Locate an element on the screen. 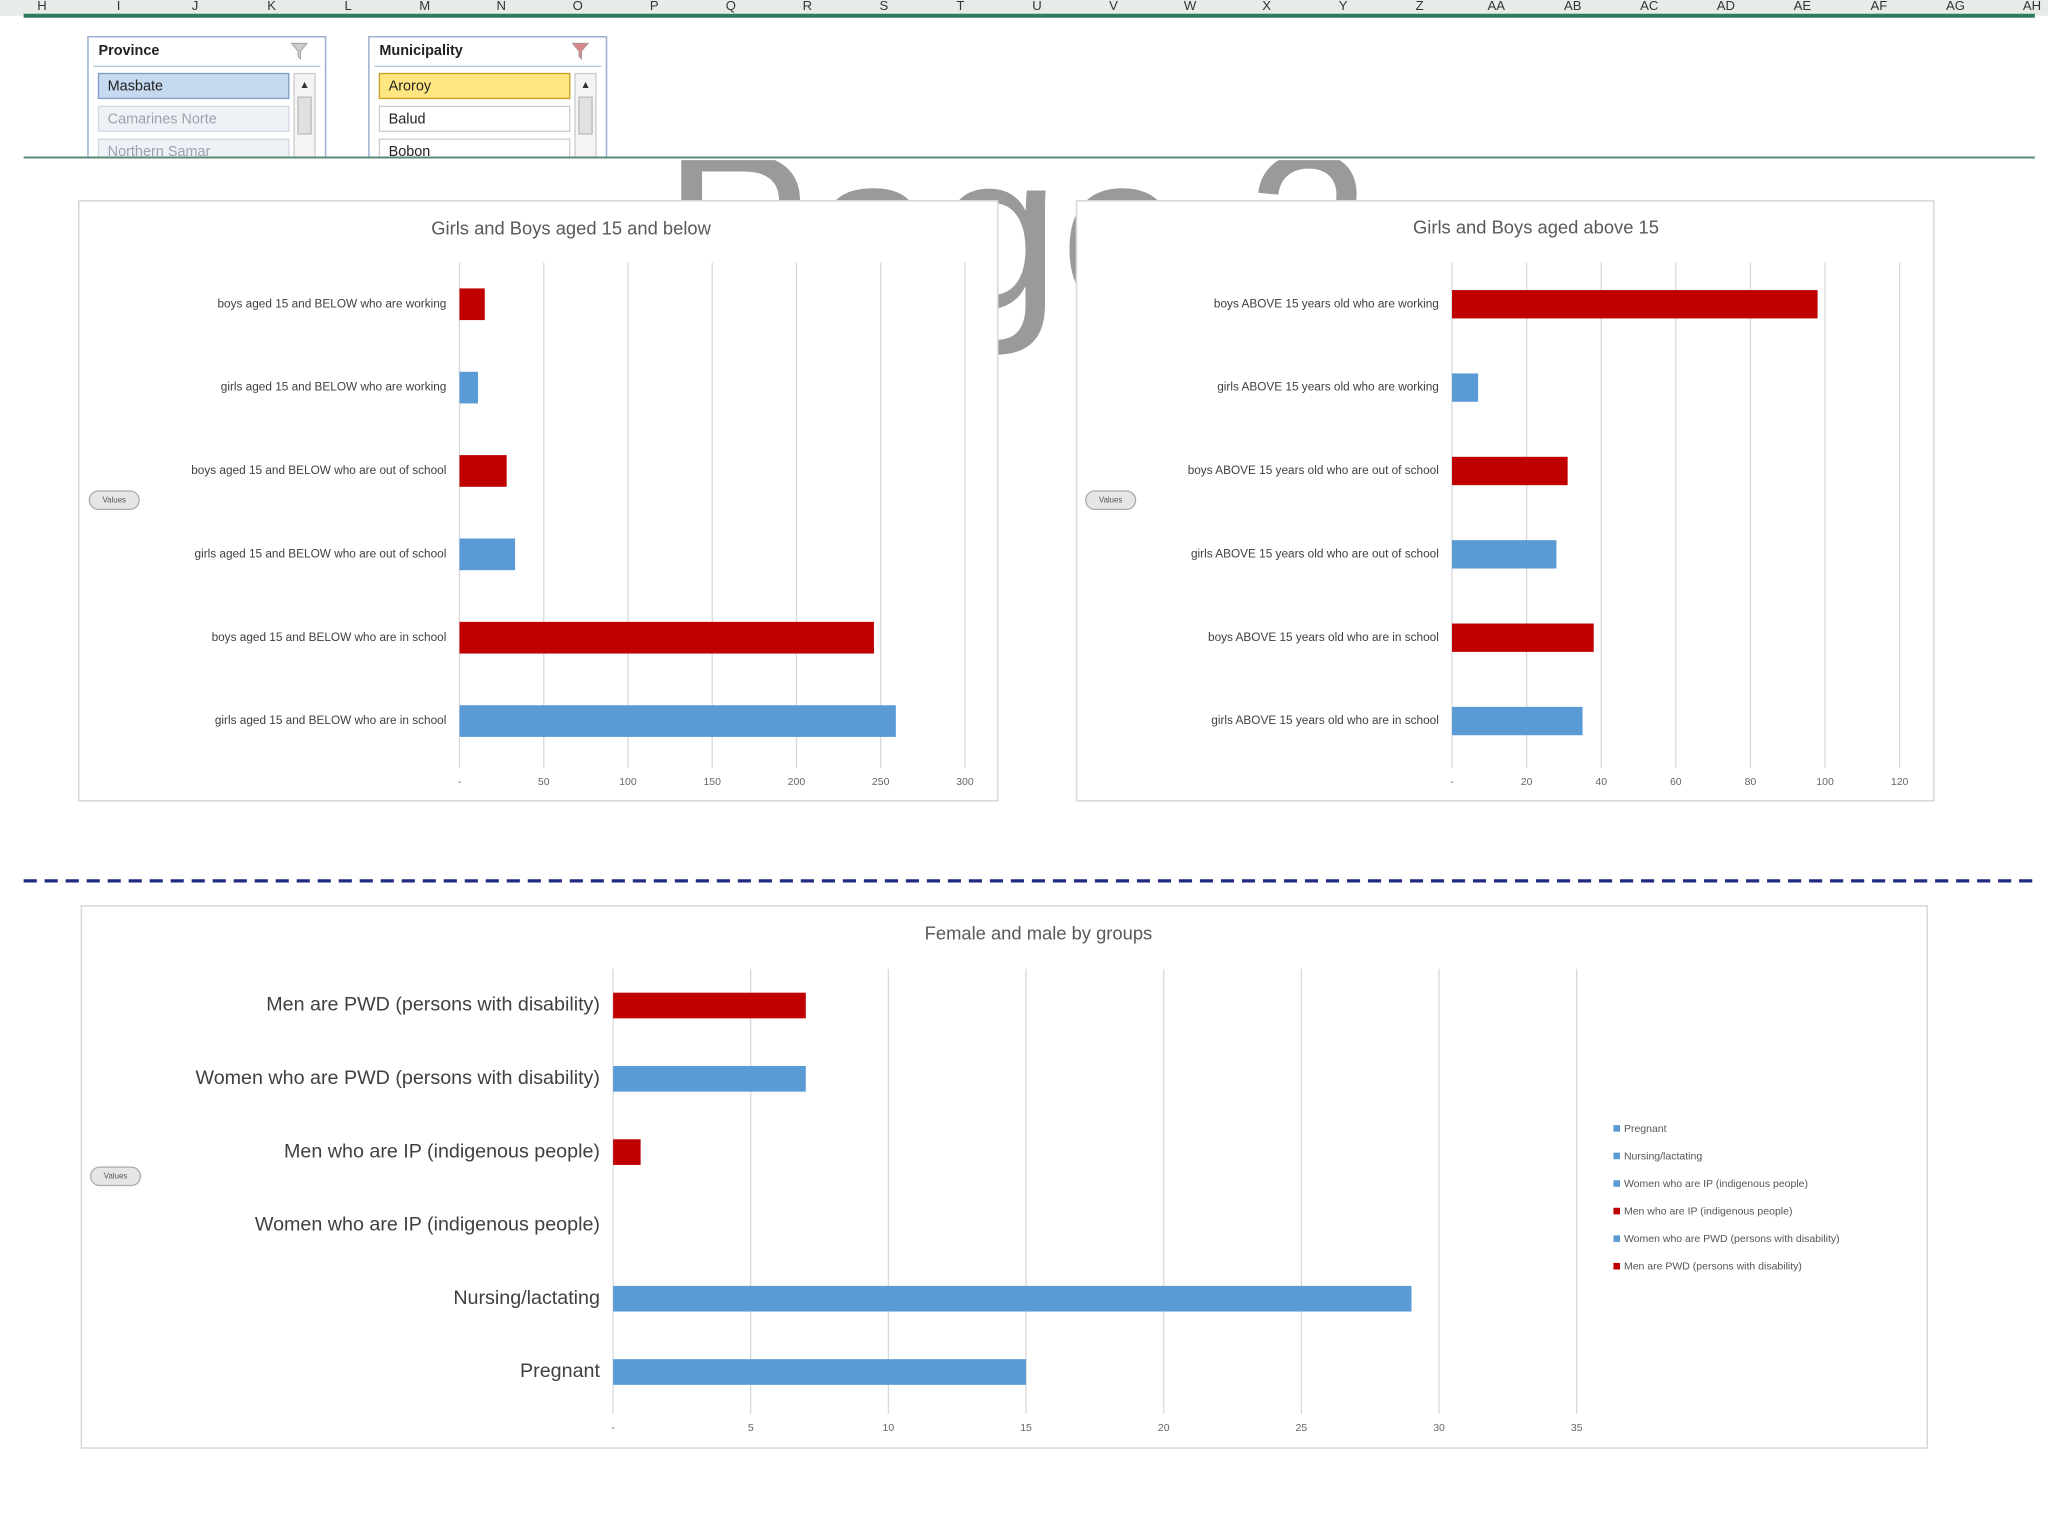 The image size is (2048, 1536). slicer-item-label: Bobon is located at coordinates (410, 152).